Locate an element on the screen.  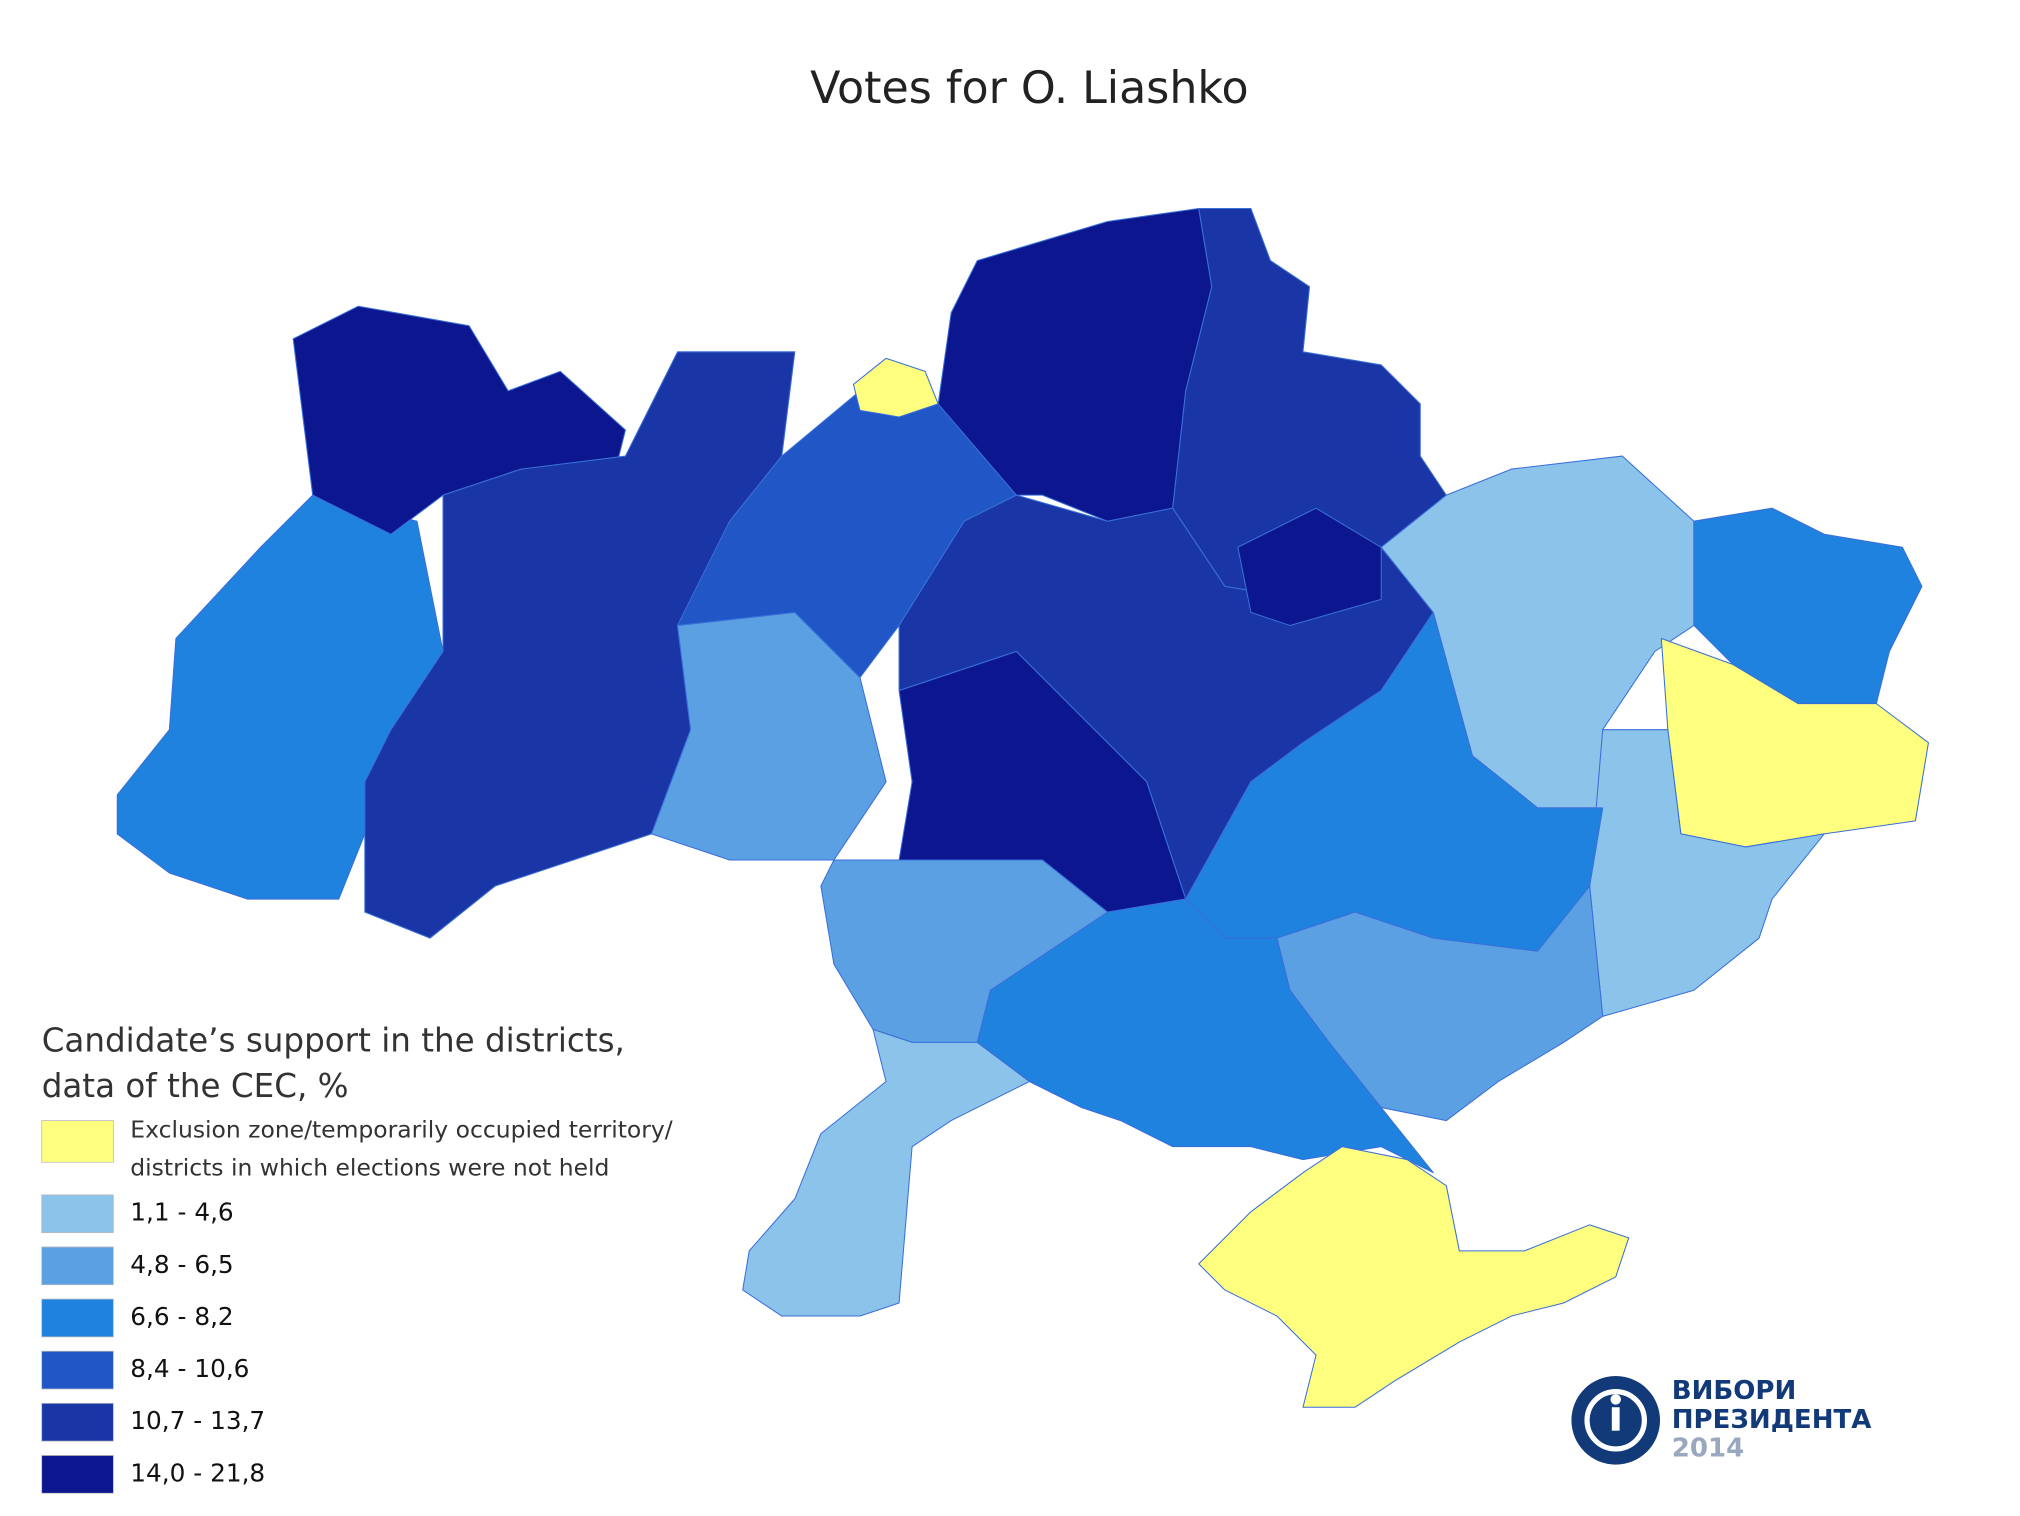
logo: ВИБОРИ ПРЕЗИДЕНТА 2014 is located at coordinates (1722, 1420).